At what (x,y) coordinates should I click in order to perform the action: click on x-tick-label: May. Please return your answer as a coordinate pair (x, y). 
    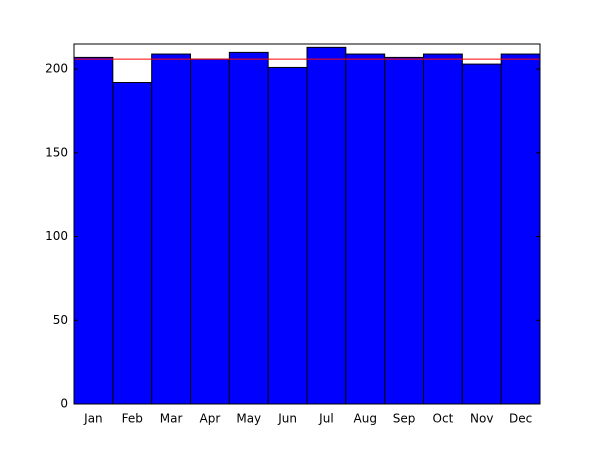
    Looking at the image, I should click on (248, 419).